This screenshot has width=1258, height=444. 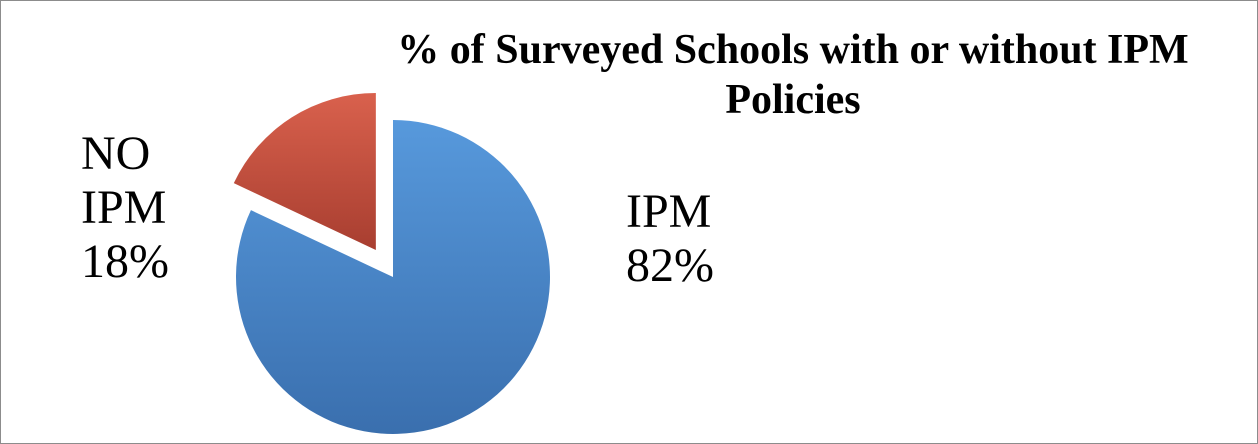 I want to click on slice-label-ipm-line-2: 82%, so click(x=670, y=265).